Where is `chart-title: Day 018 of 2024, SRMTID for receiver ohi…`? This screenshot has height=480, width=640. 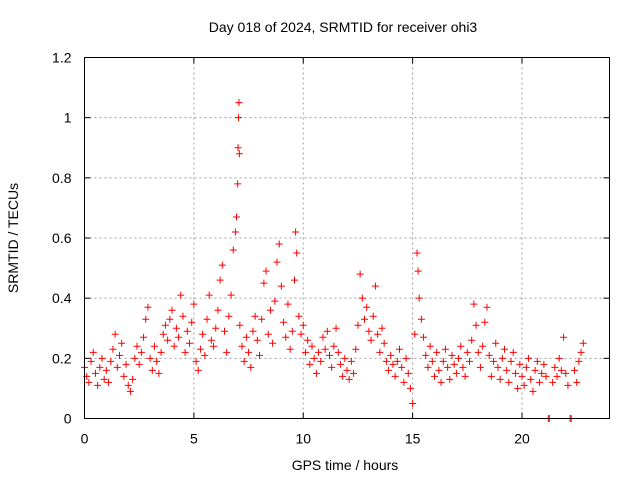 chart-title: Day 018 of 2024, SRMTID for receiver ohi… is located at coordinates (343, 27).